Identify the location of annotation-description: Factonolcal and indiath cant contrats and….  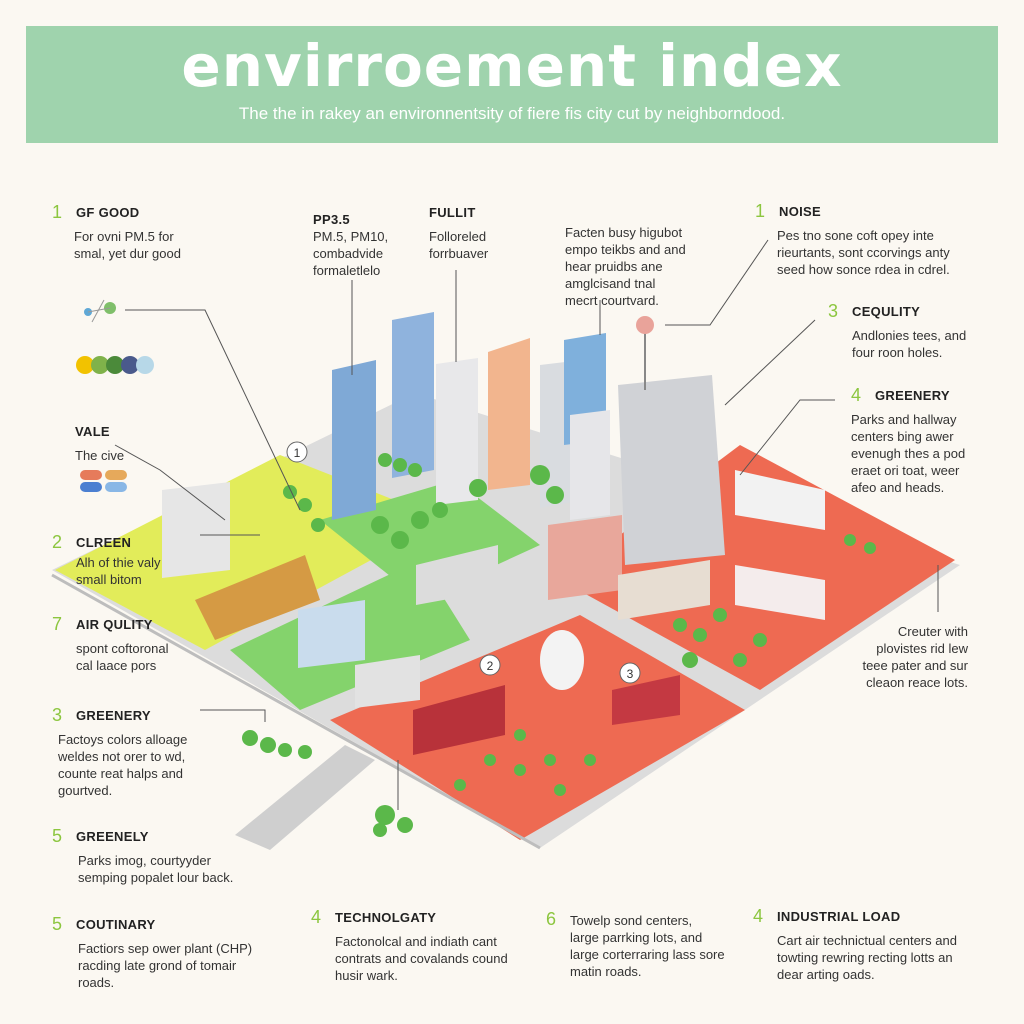
(421, 958).